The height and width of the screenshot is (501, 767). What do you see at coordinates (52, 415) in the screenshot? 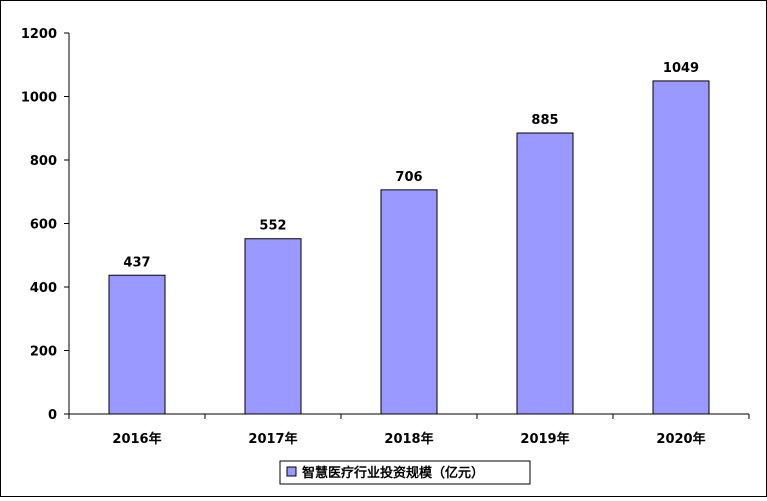
I see `y-tick-label: 0` at bounding box center [52, 415].